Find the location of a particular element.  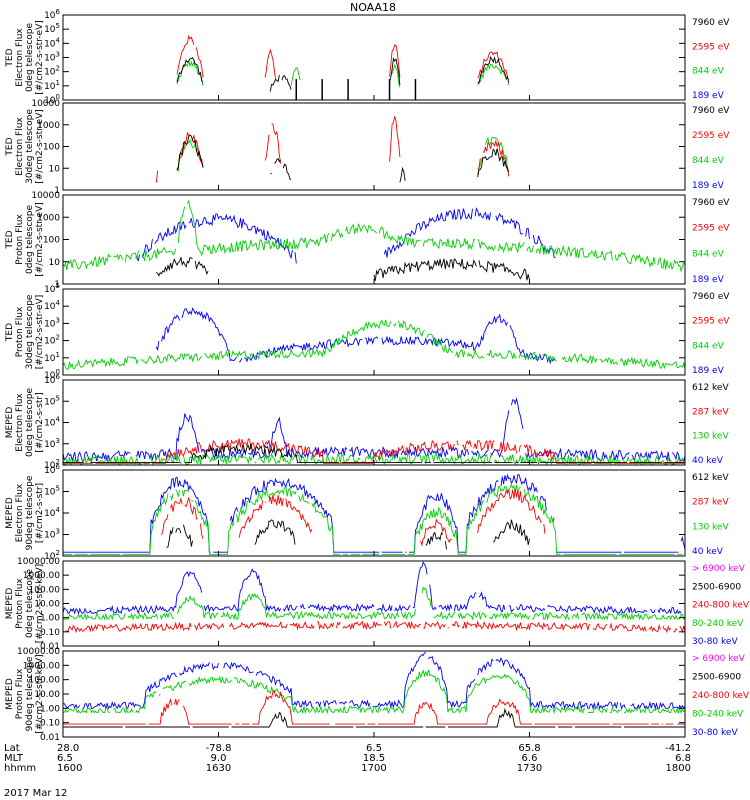

panel-6-ylabel-0: MEPED is located at coordinates (10, 513).